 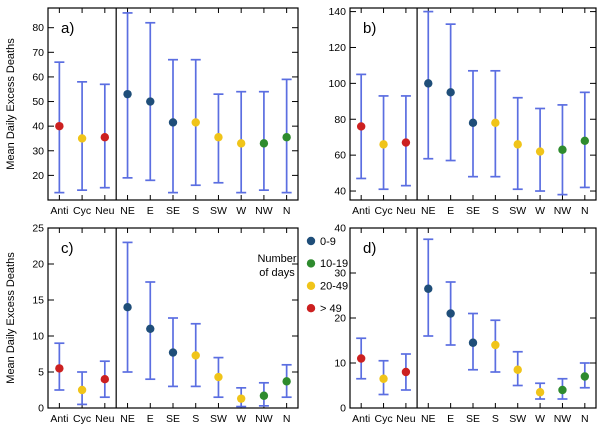 I want to click on legend-entry-label: 20-49, so click(x=334, y=287).